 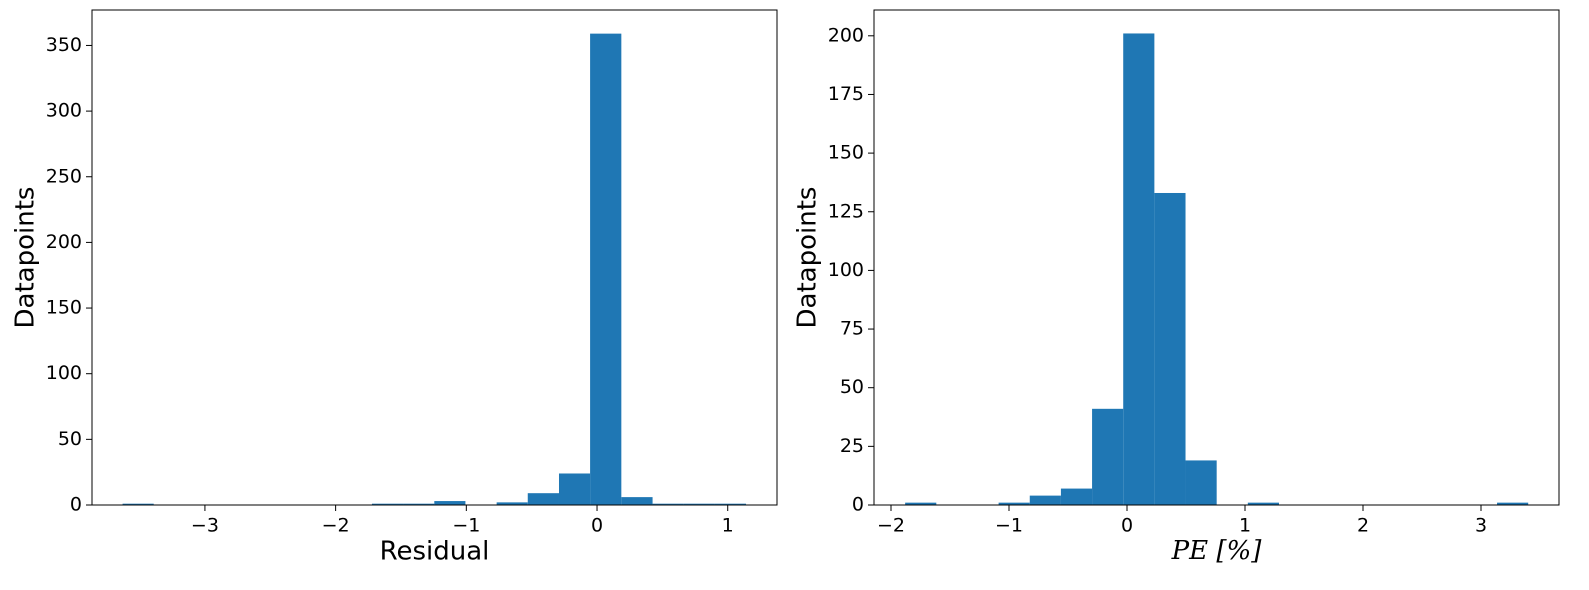 What do you see at coordinates (435, 552) in the screenshot?
I see `x-axis-label: Residual` at bounding box center [435, 552].